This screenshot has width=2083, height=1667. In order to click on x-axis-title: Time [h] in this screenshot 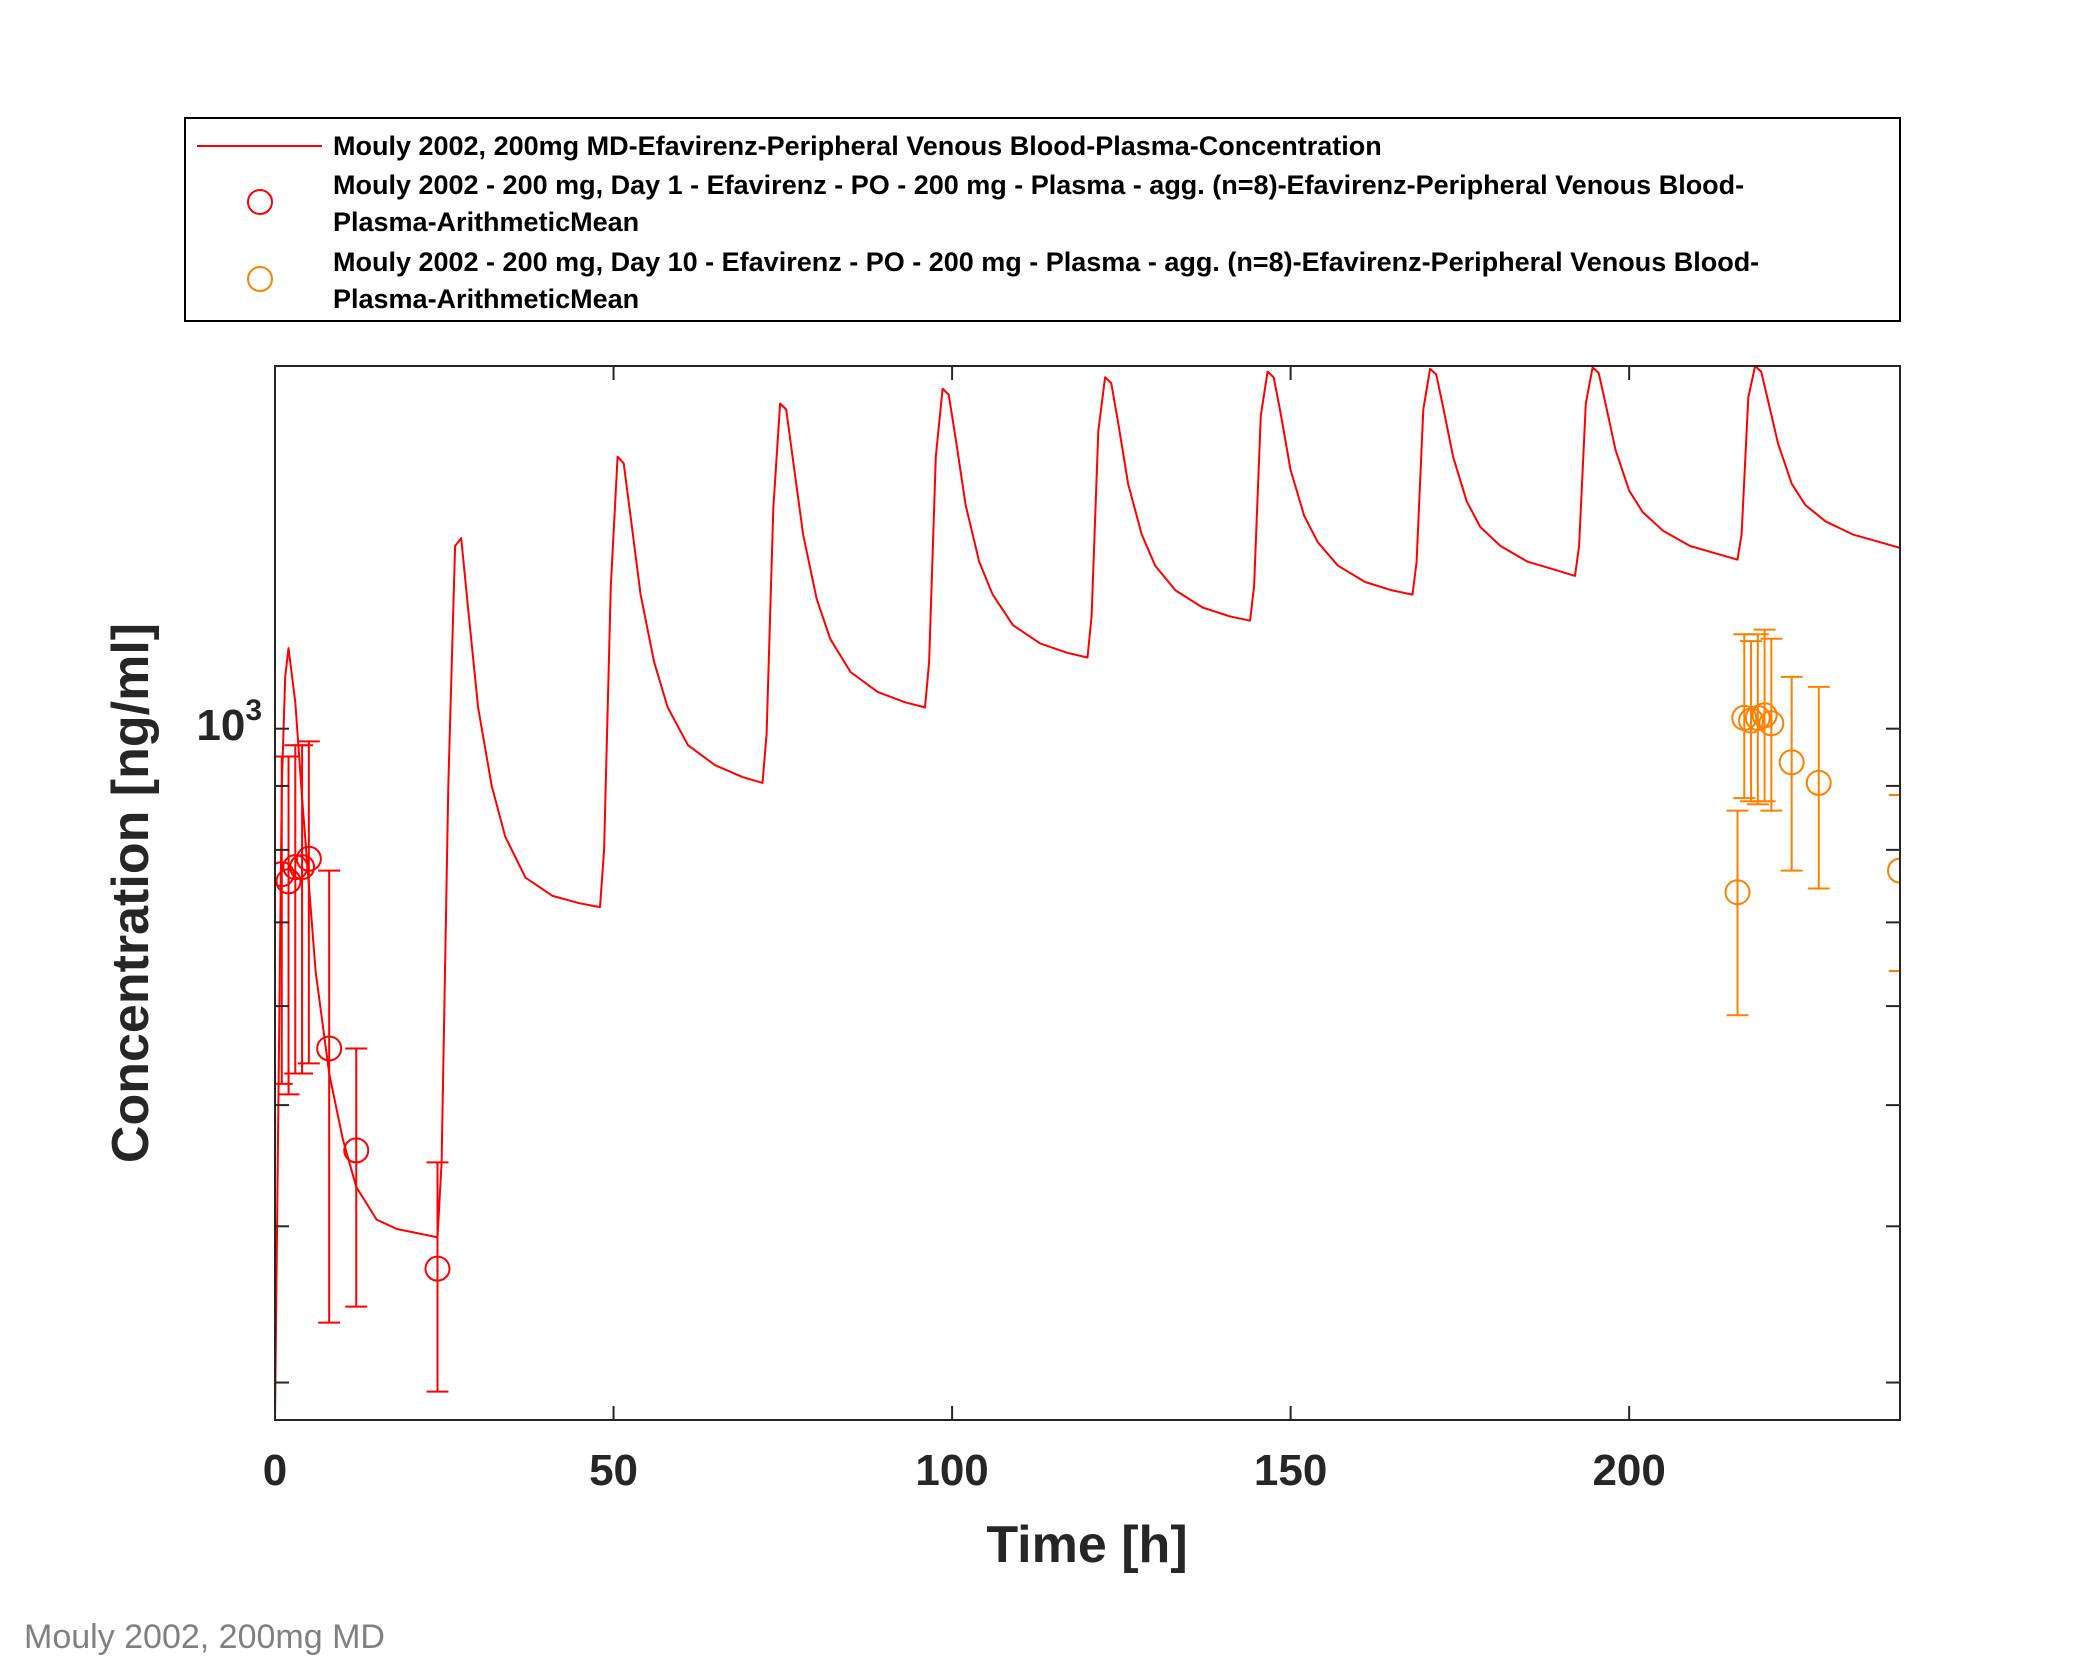, I will do `click(1086, 1545)`.